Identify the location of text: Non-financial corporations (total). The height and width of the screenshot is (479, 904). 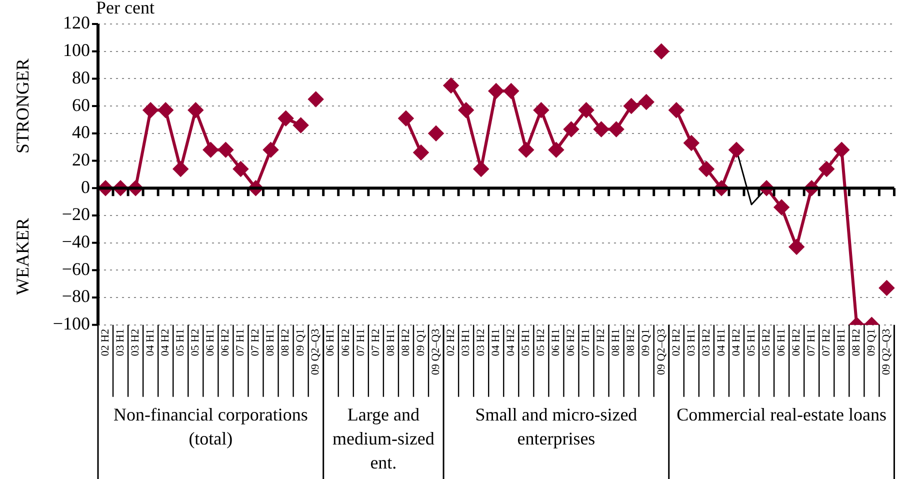
(210, 426).